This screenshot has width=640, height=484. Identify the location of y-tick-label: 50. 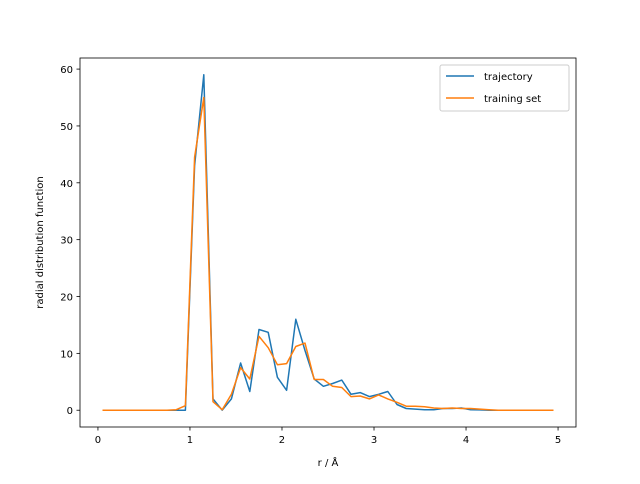
(66, 127).